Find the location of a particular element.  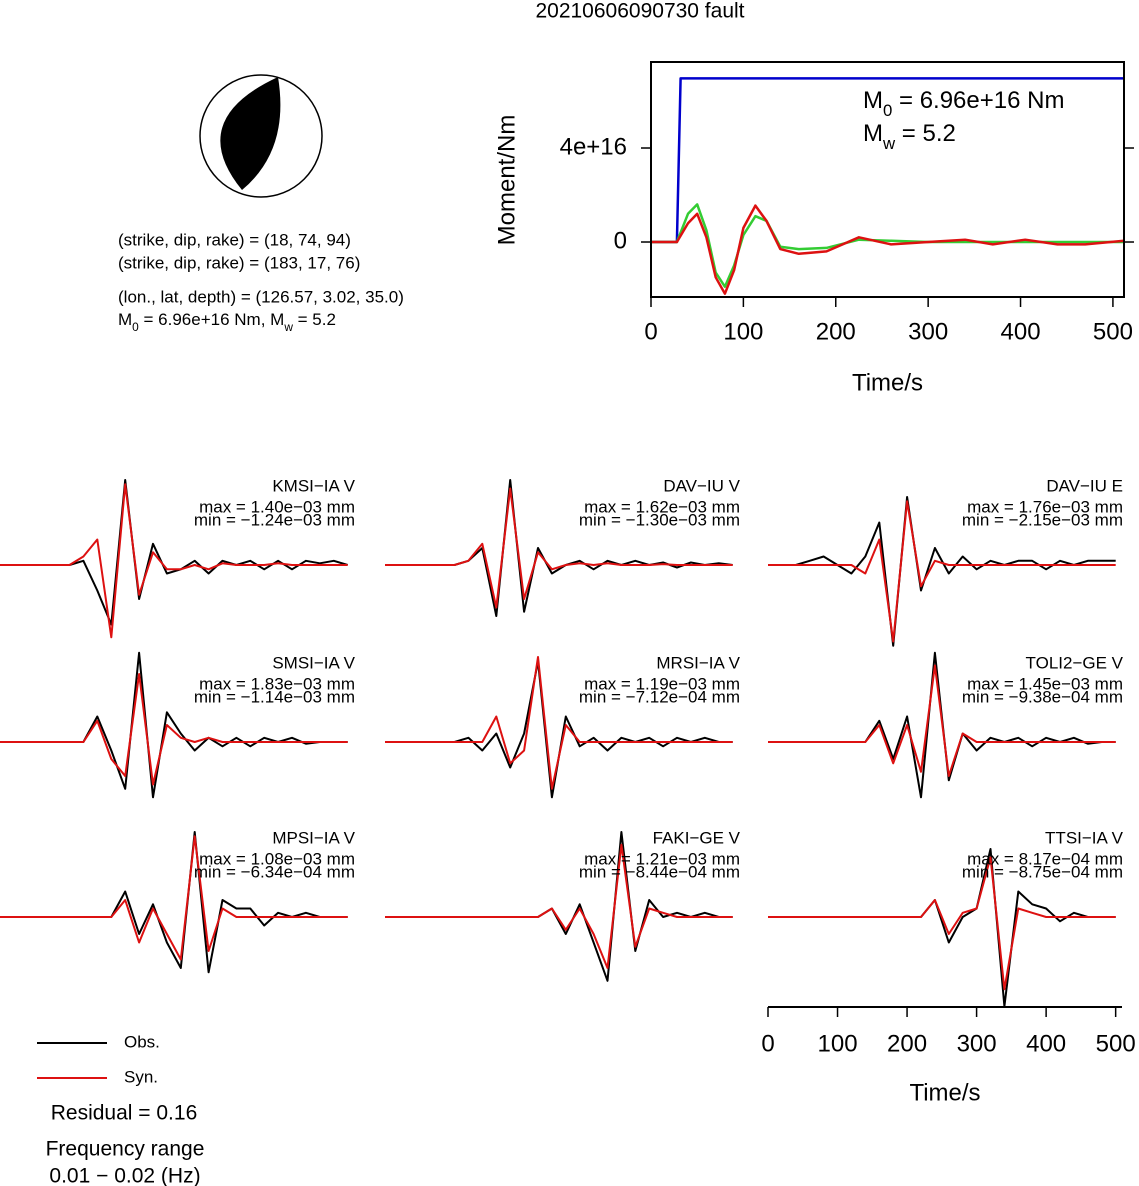

beachball-compression is located at coordinates (250, 133).